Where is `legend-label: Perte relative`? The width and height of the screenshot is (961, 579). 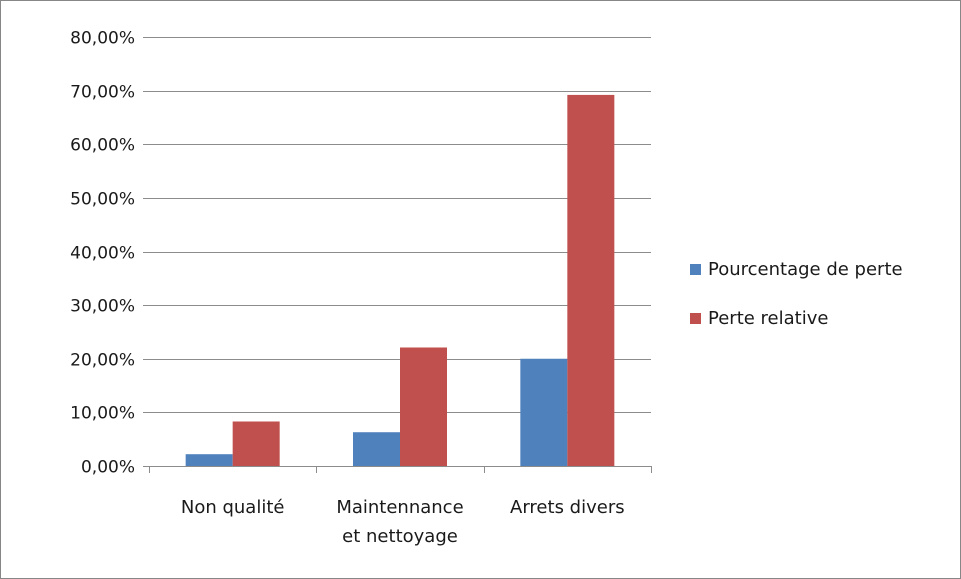 legend-label: Perte relative is located at coordinates (768, 318).